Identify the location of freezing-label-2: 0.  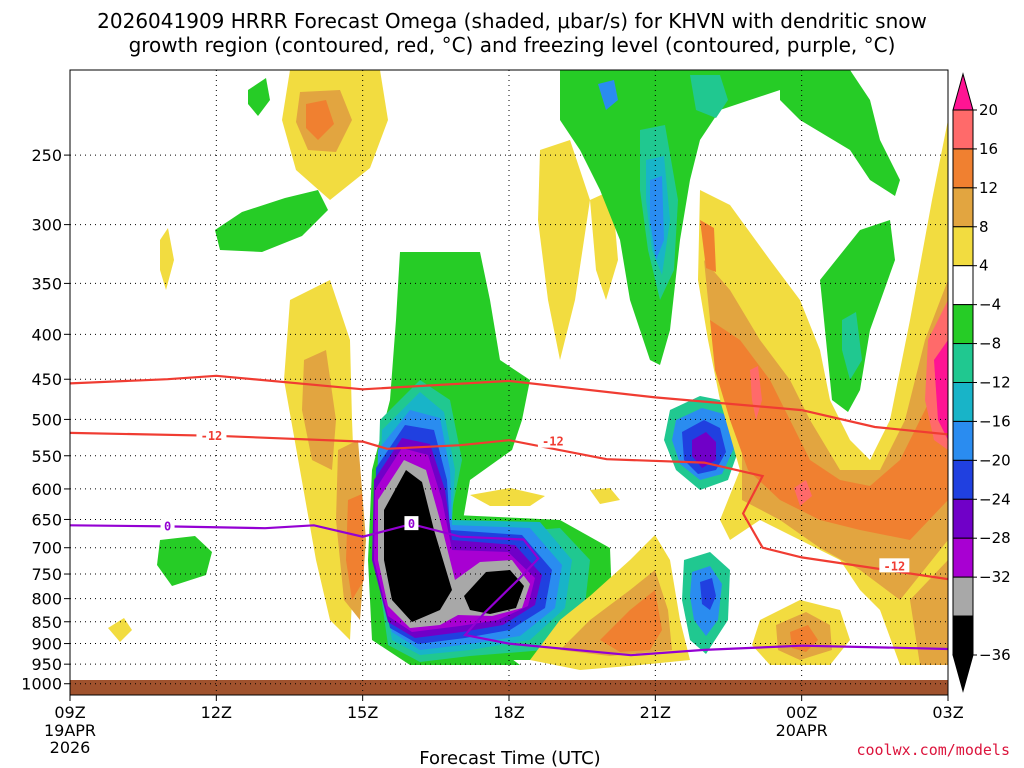
(411, 524).